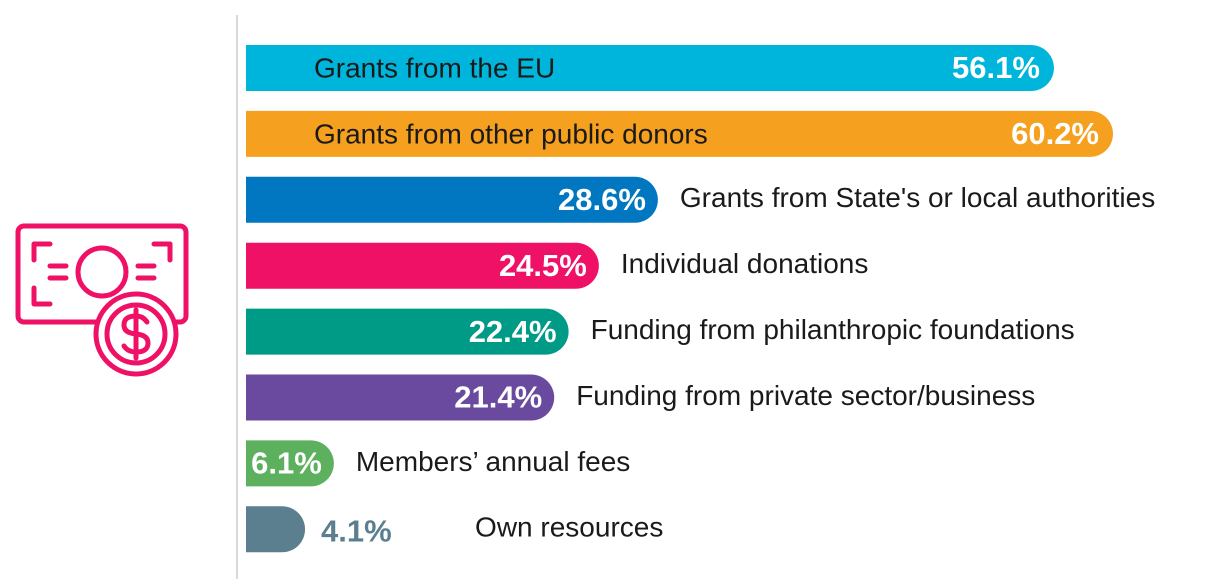 The width and height of the screenshot is (1213, 579). I want to click on value-label: 56.1%, so click(996, 67).